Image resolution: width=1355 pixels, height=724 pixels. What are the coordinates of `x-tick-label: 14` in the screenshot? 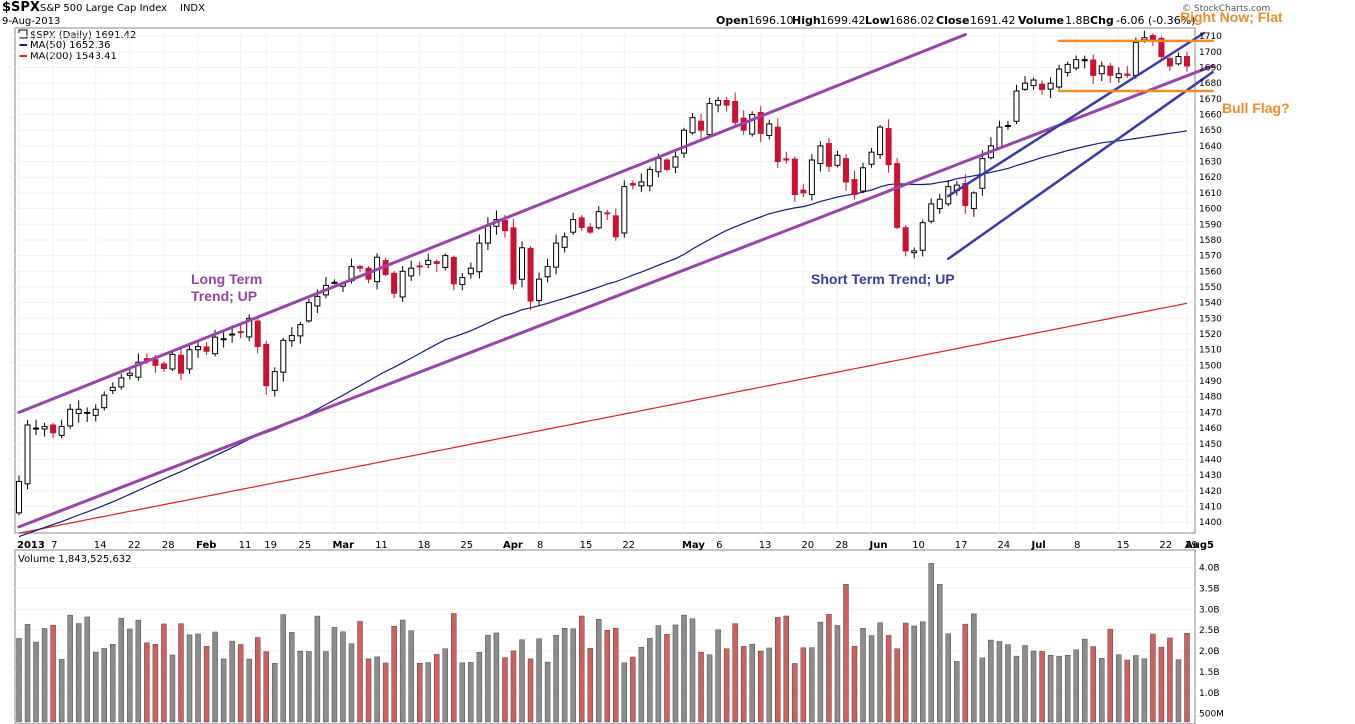 It's located at (100, 545).